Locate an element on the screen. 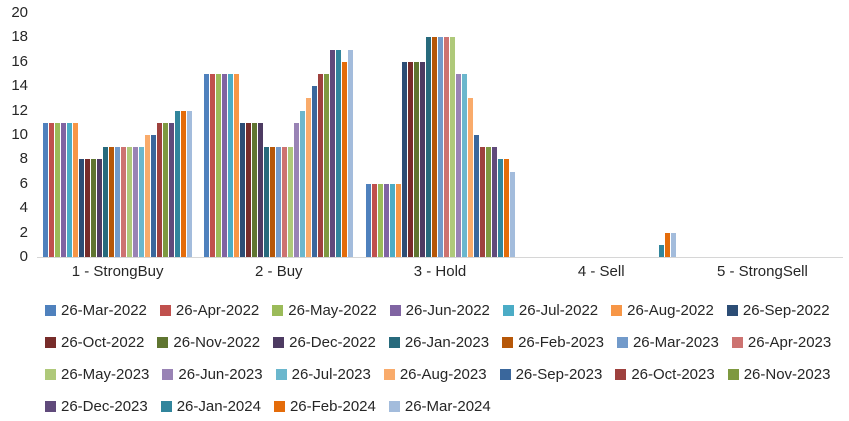 This screenshot has width=849, height=421. legend-item: 26-May-2023 is located at coordinates (97, 374).